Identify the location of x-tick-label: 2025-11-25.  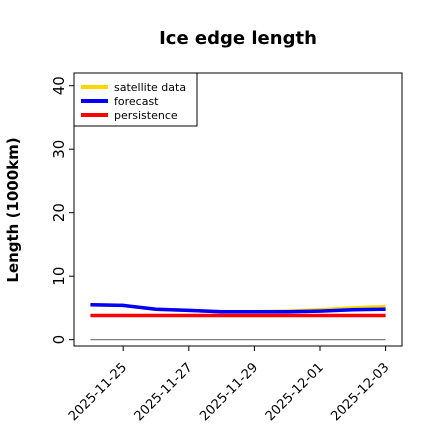
(98, 392).